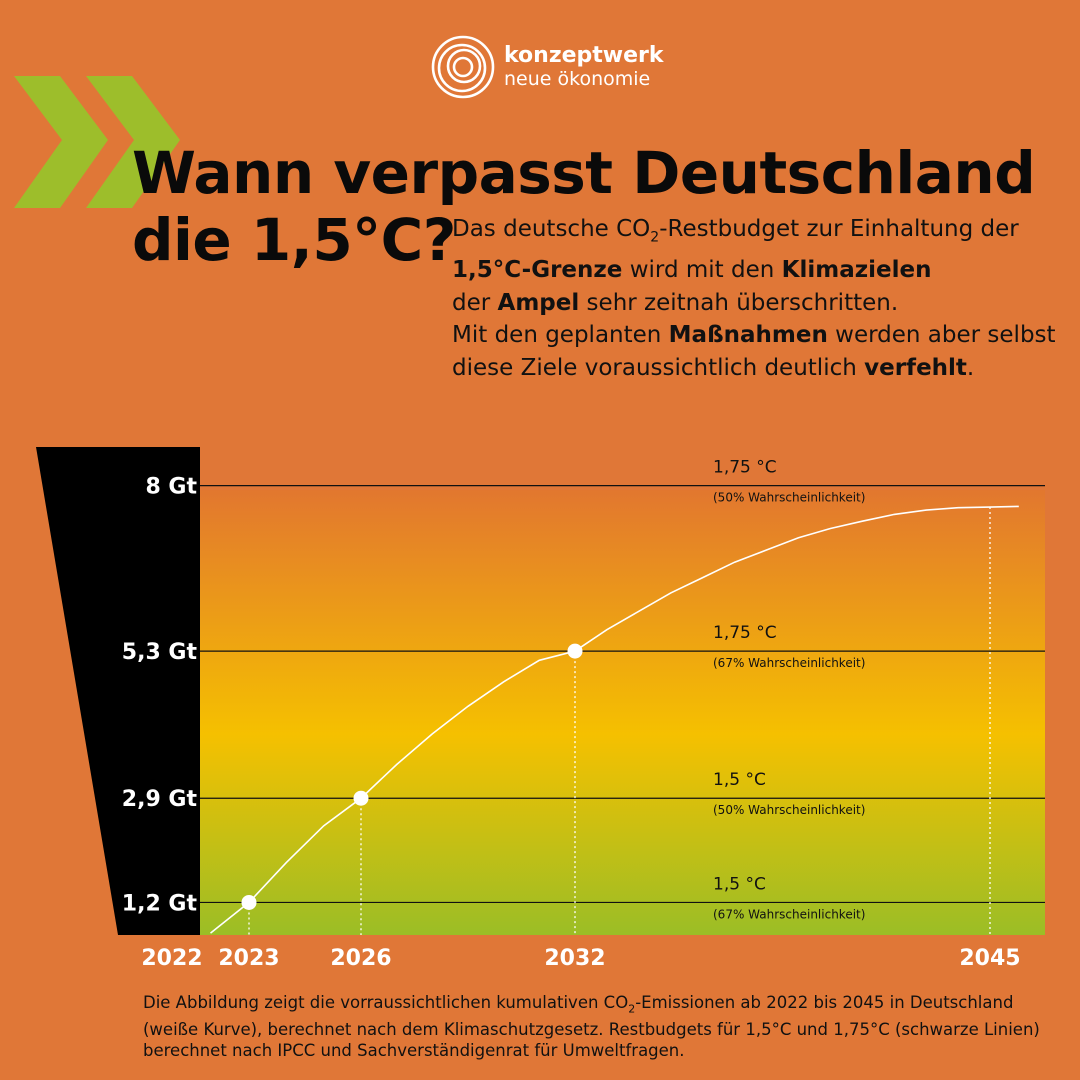 Image resolution: width=1080 pixels, height=1080 pixels. What do you see at coordinates (248, 958) in the screenshot?
I see `x-tick-label: 2023` at bounding box center [248, 958].